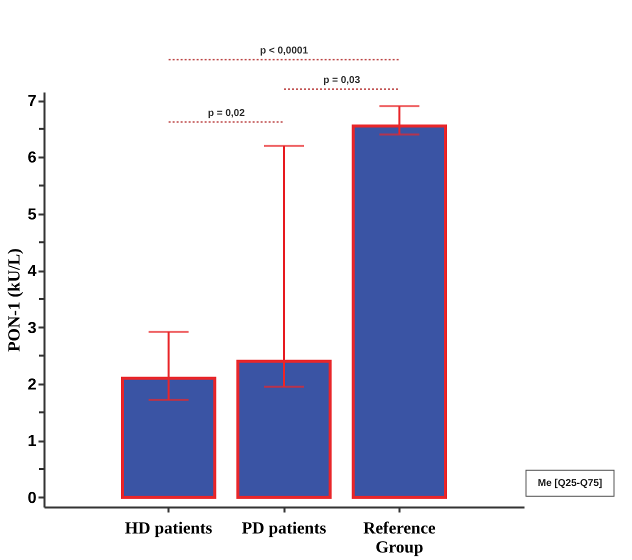 The image size is (632, 560). I want to click on y-tick-label: 7, so click(32, 101).